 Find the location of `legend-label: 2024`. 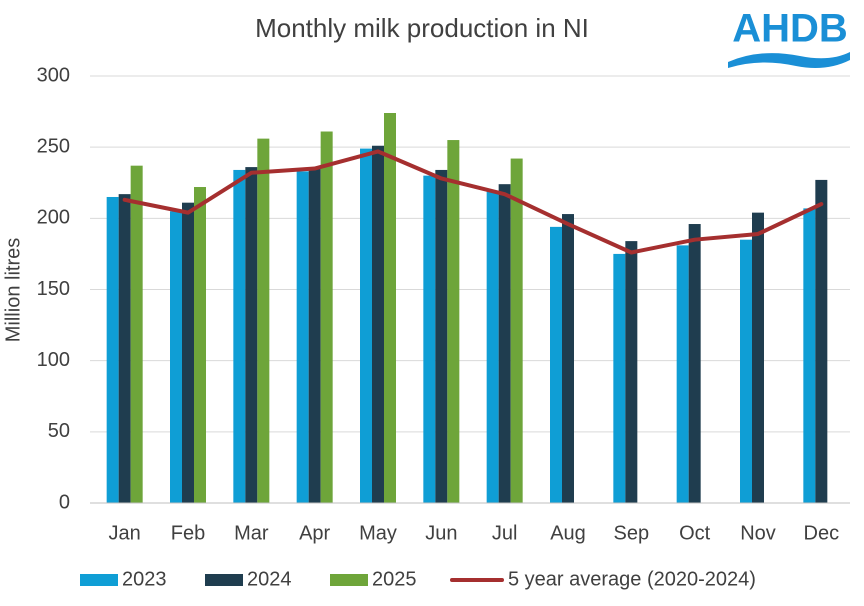

legend-label: 2024 is located at coordinates (269, 579).